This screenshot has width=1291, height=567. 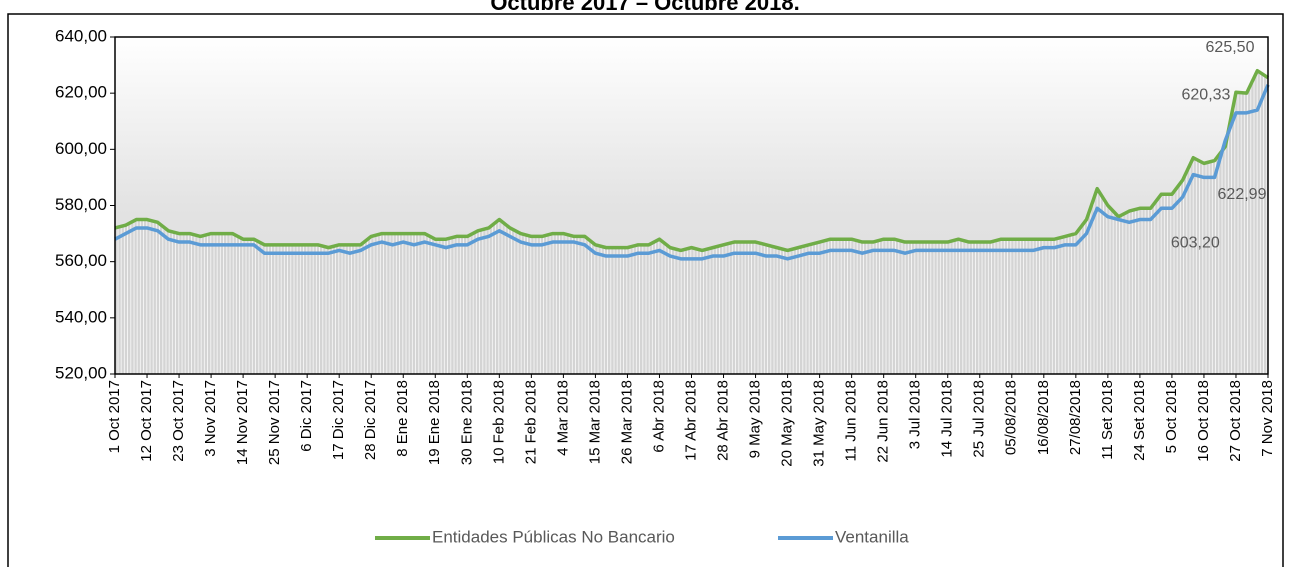 What do you see at coordinates (562, 418) in the screenshot?
I see `x-tick-label: 4 Mar 2018` at bounding box center [562, 418].